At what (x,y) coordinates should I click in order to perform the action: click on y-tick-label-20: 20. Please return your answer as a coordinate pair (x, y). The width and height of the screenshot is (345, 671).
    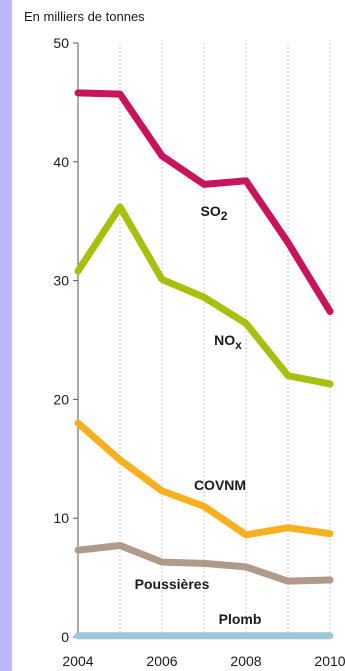
    Looking at the image, I should click on (61, 399).